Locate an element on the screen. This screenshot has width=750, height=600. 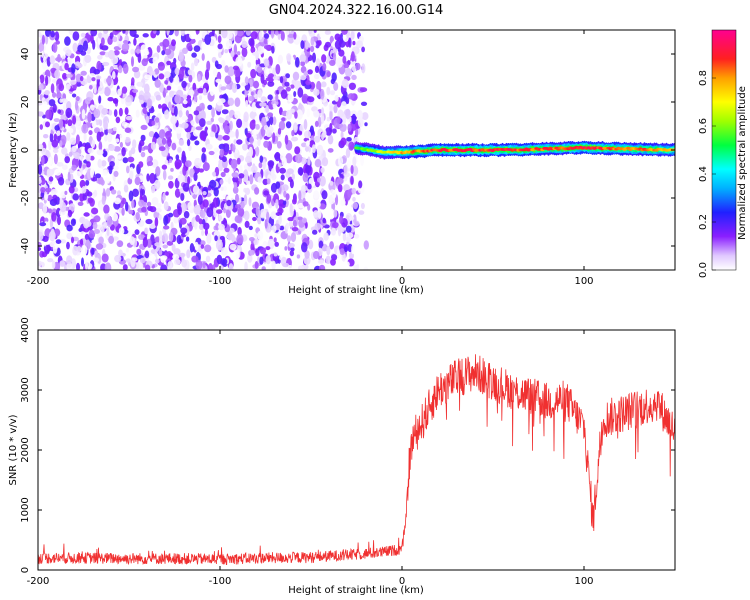
y-tick-label: 20 is located at coordinates (25, 102).